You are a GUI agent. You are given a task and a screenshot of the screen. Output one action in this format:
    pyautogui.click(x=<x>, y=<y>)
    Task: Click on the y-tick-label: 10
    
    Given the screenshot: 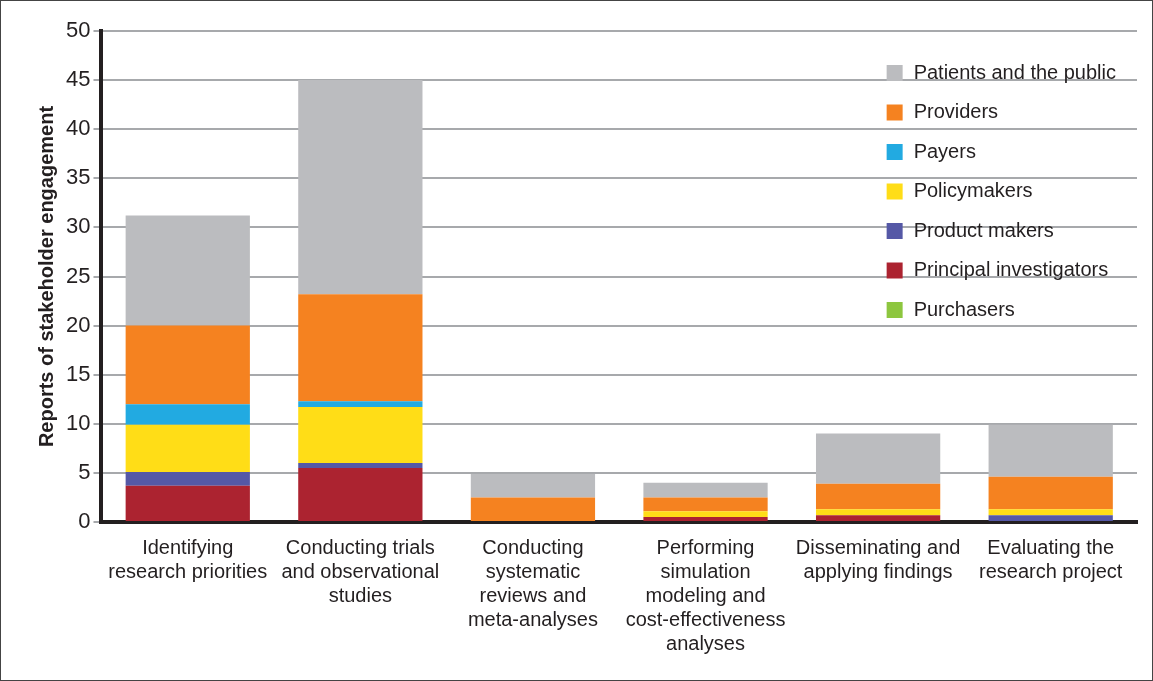 What is the action you would take?
    pyautogui.click(x=78, y=422)
    